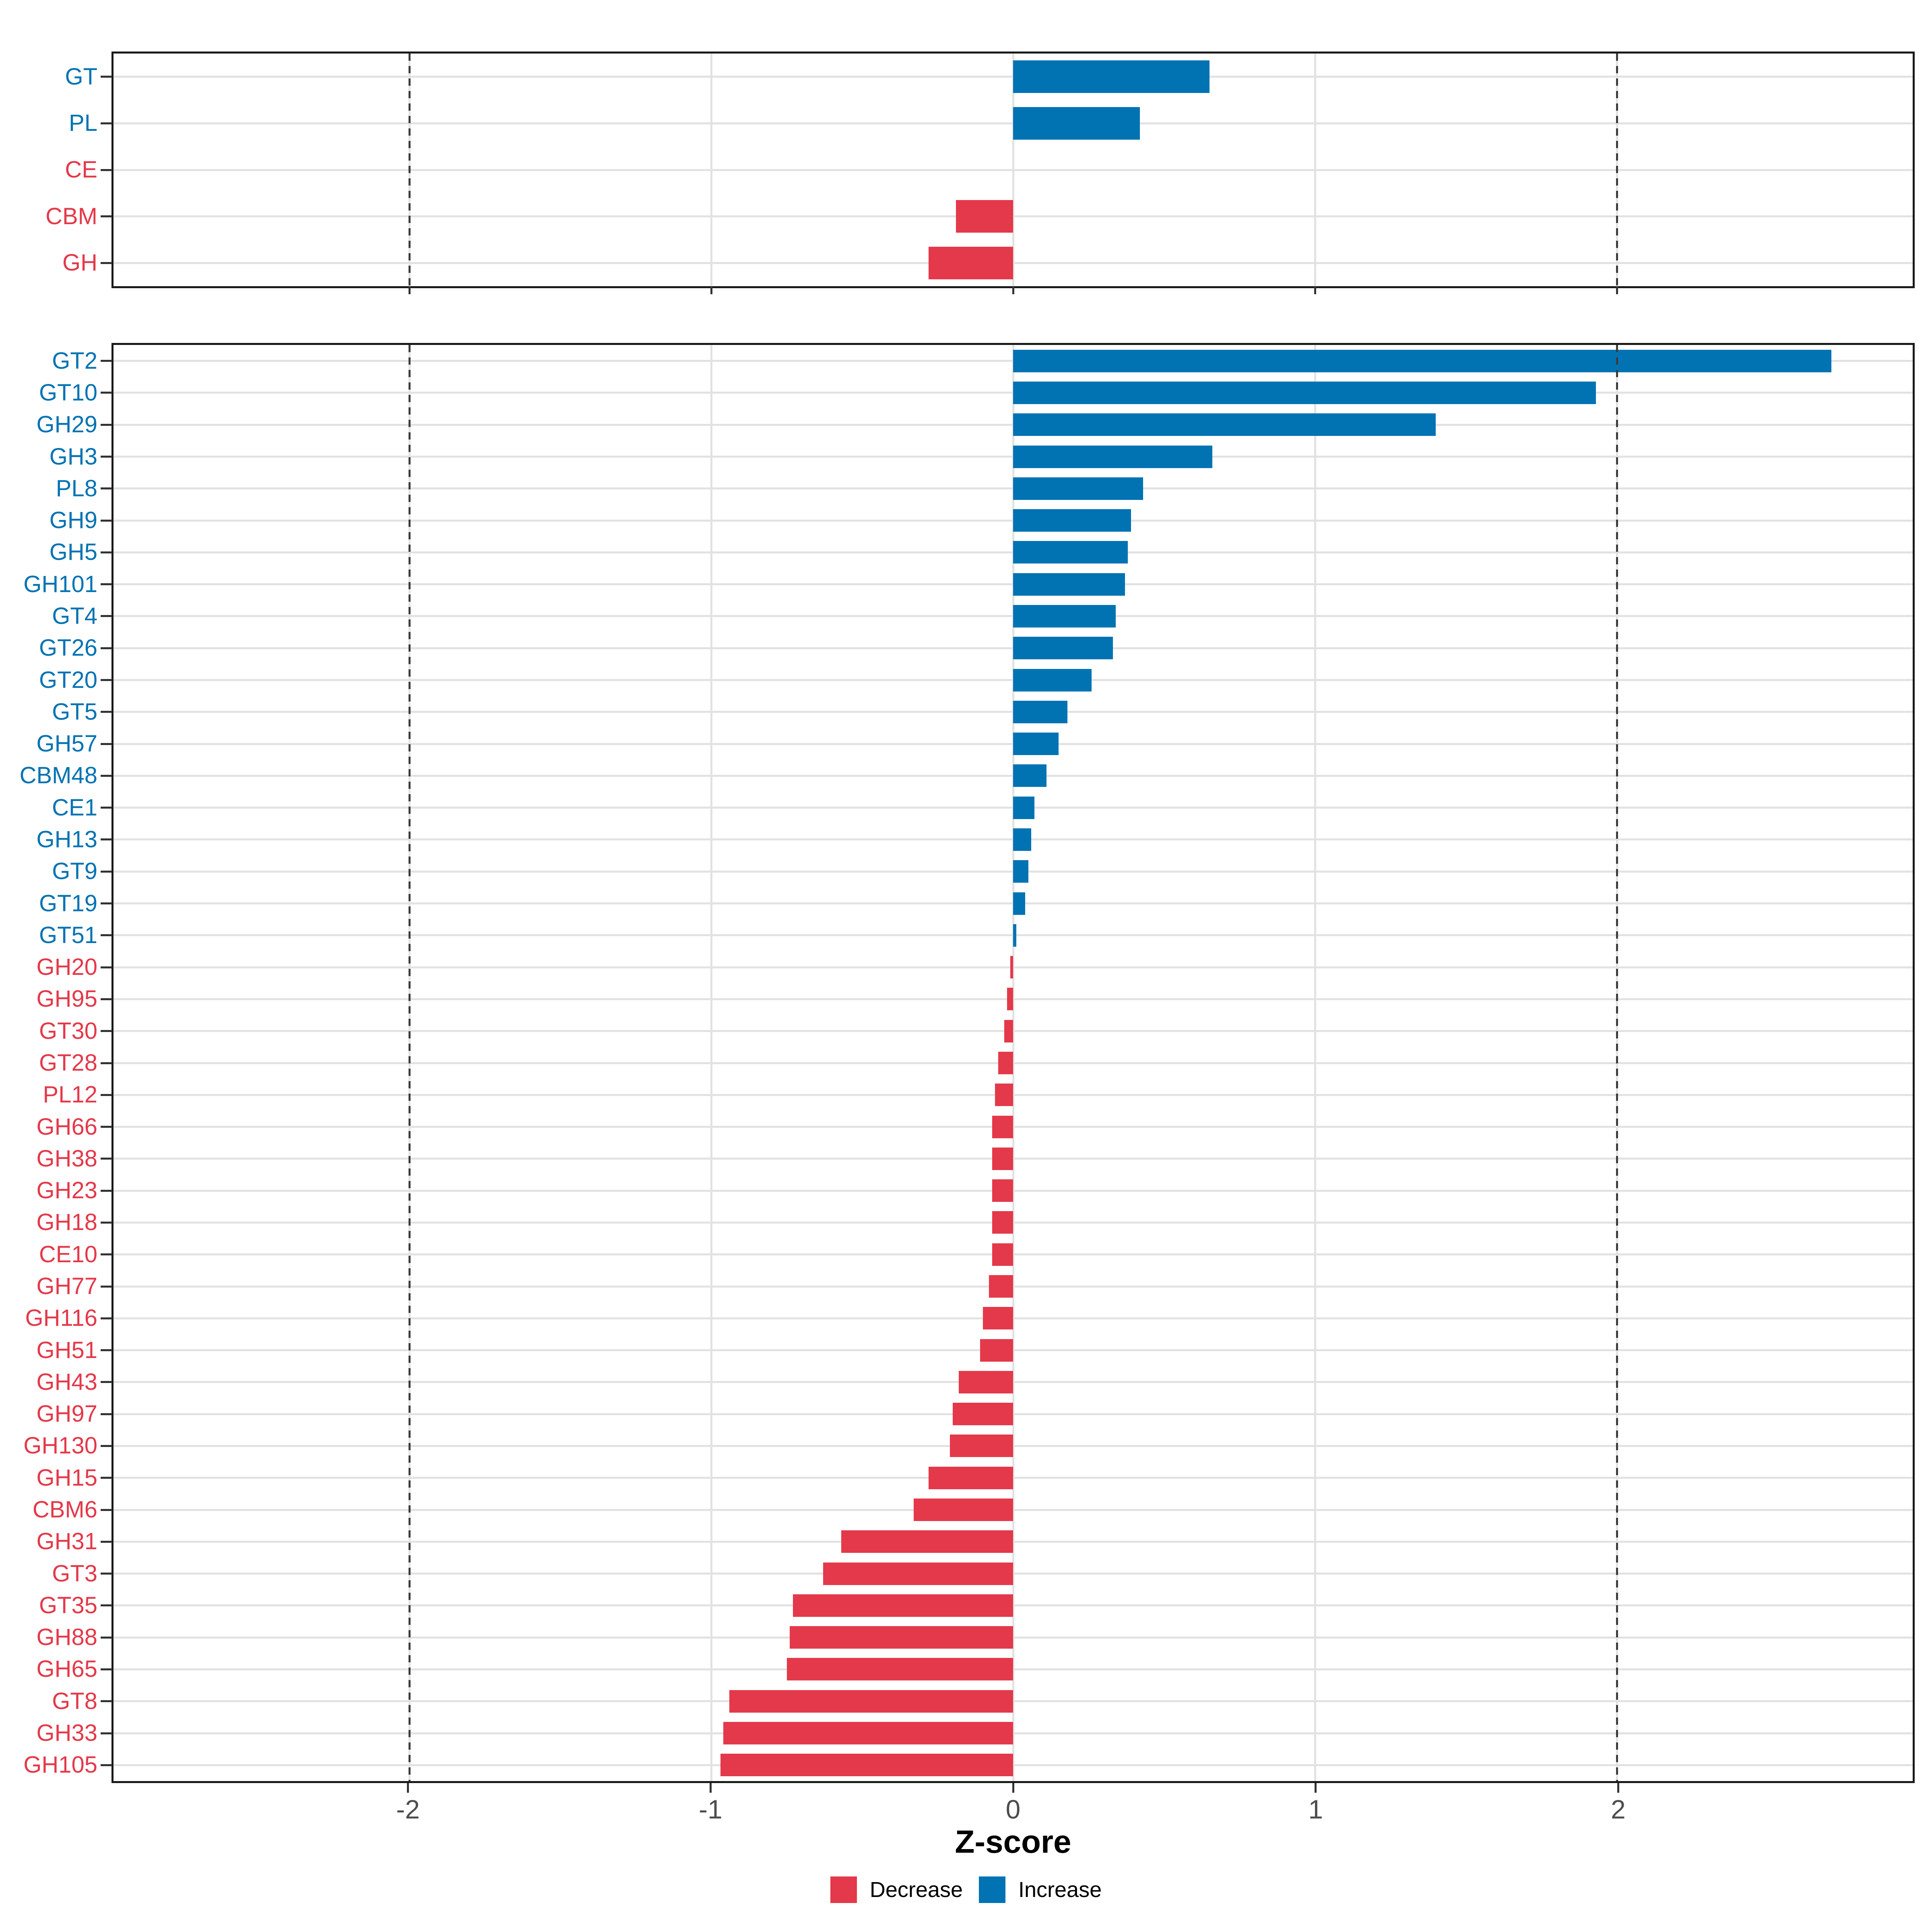  Describe the element at coordinates (1011, 967) in the screenshot. I see `bar-GH20` at that location.